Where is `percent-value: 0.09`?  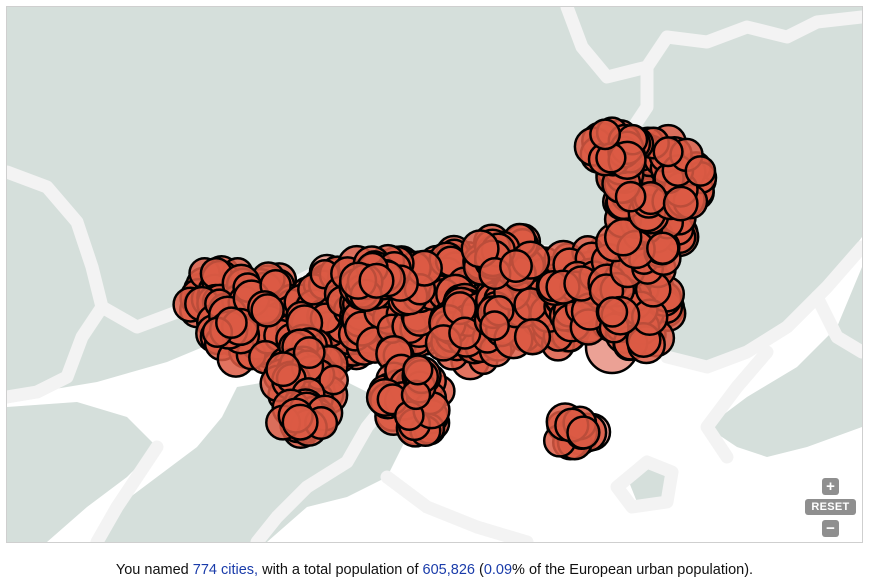 percent-value: 0.09 is located at coordinates (498, 570).